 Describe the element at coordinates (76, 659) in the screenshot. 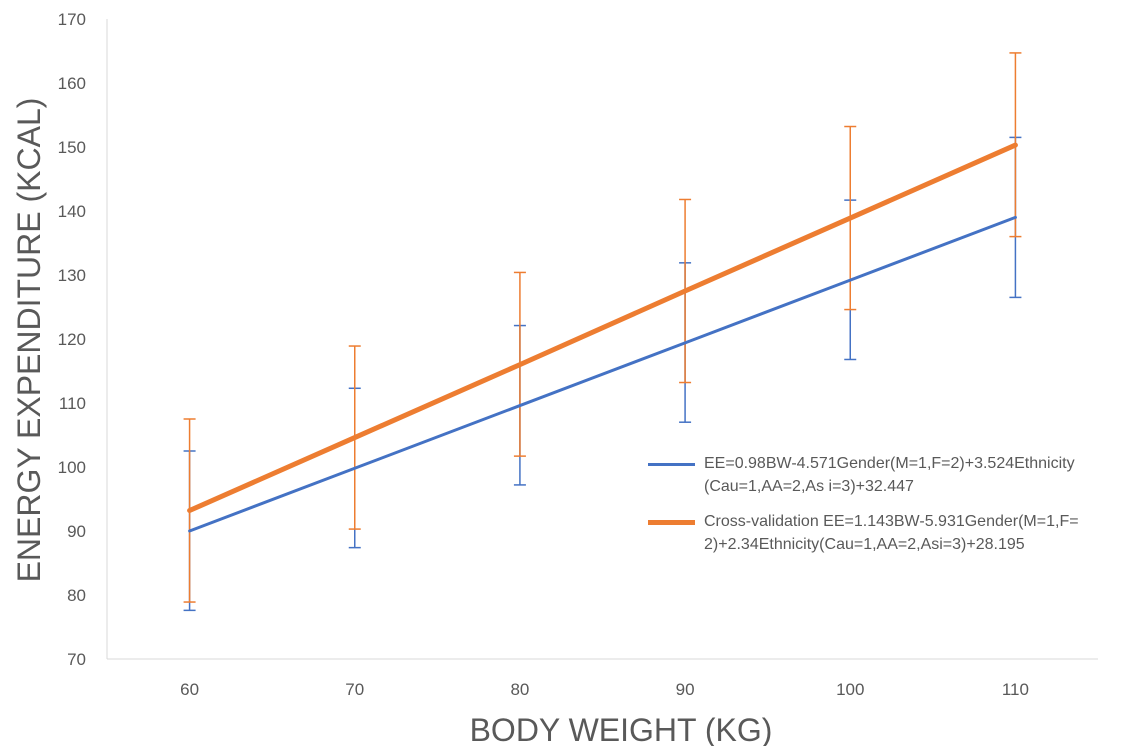

I see `y-tick-label: 70` at that location.